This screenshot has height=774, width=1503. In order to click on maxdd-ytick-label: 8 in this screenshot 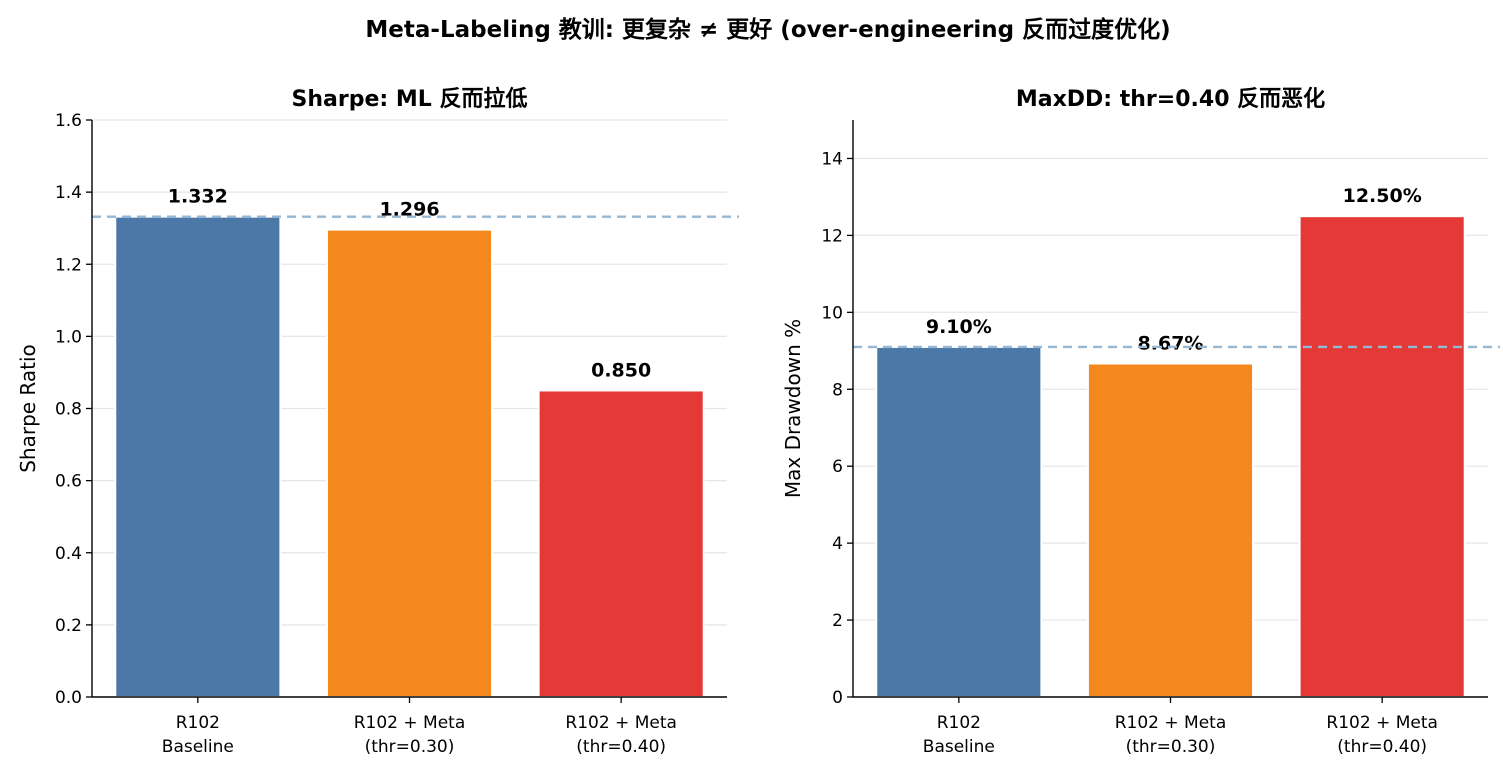, I will do `click(837, 390)`.